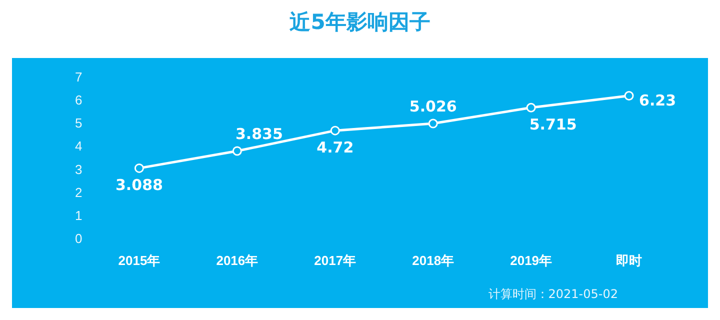 The width and height of the screenshot is (720, 320). I want to click on data-label: 4.72, so click(335, 147).